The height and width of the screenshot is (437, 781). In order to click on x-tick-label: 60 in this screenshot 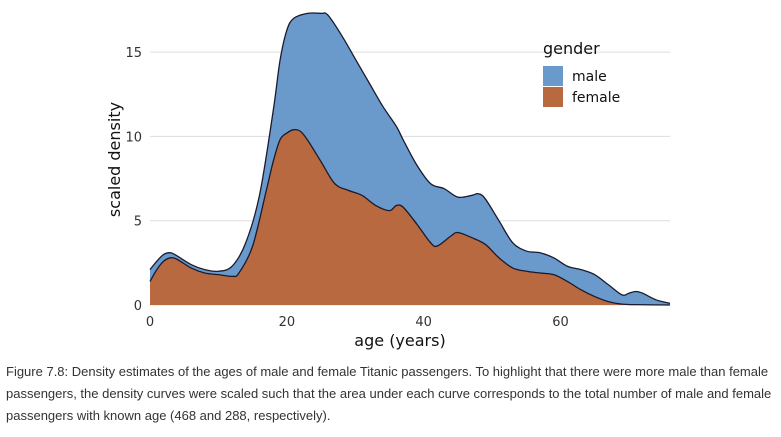, I will do `click(560, 322)`.